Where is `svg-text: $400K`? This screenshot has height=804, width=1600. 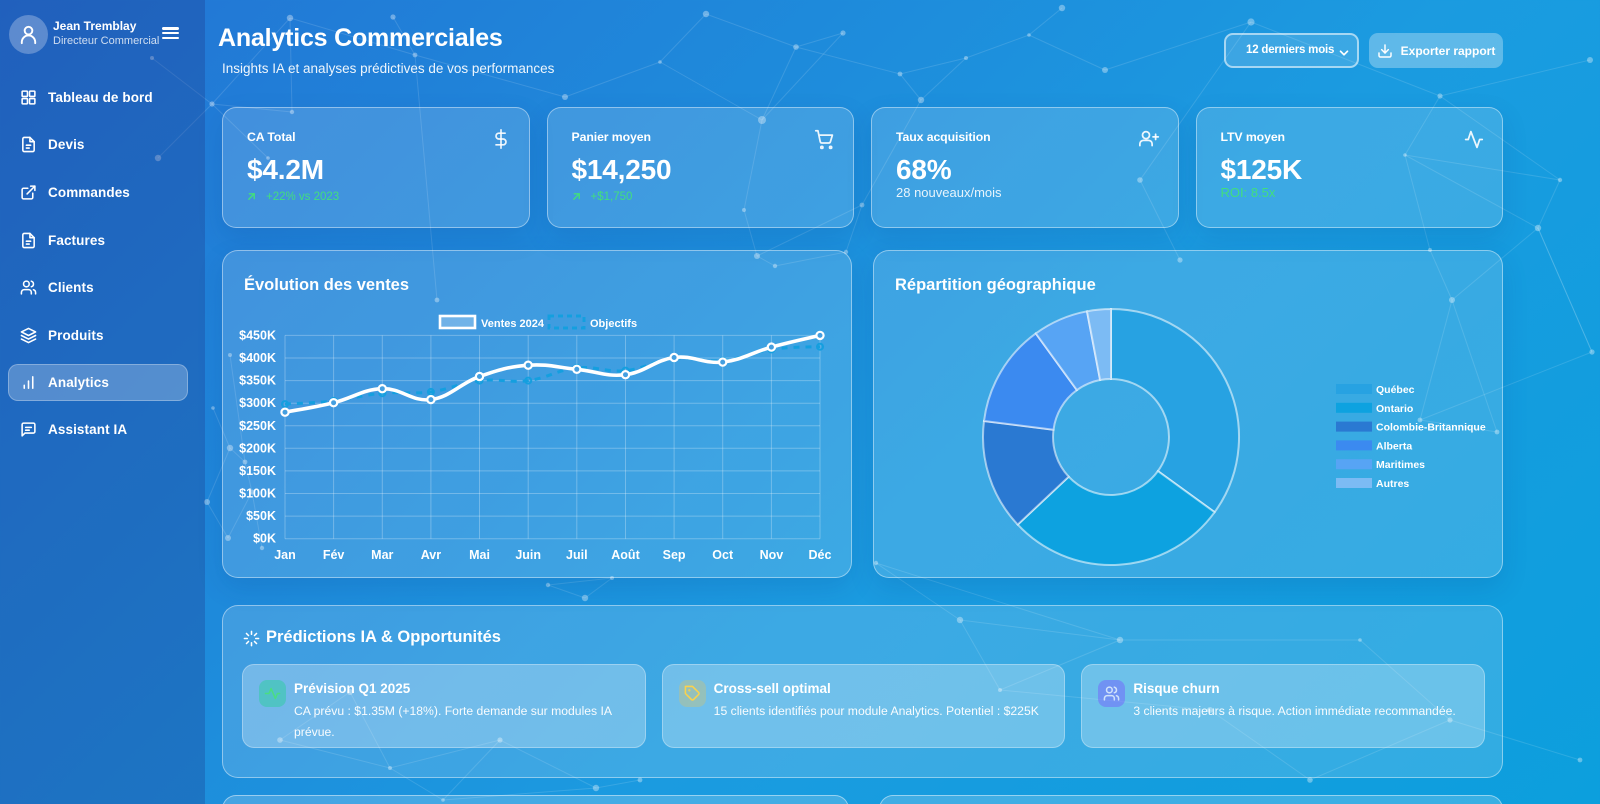
svg-text: $400K is located at coordinates (257, 358).